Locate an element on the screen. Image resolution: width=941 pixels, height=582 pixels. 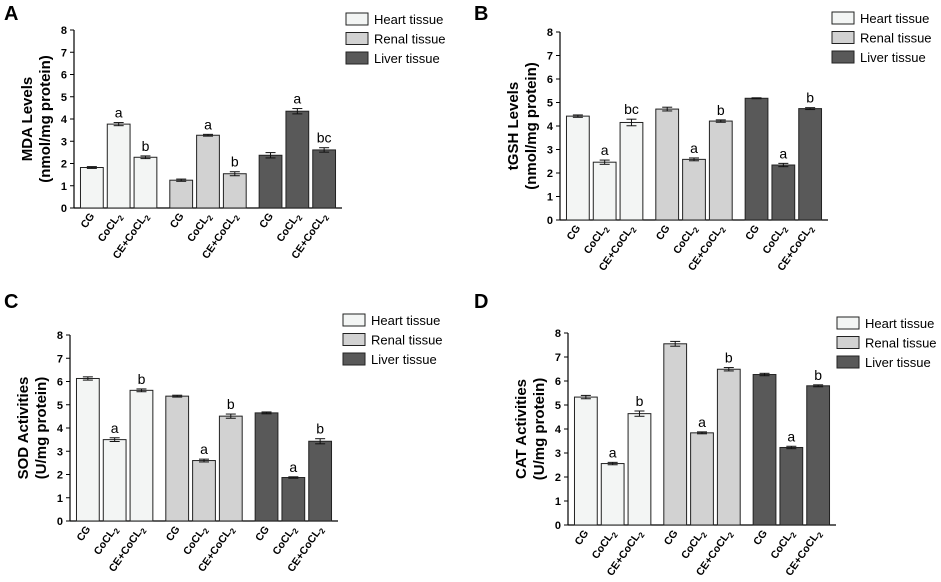
y-axis-title-b: tGSH Levels is located at coordinates (513, 126).